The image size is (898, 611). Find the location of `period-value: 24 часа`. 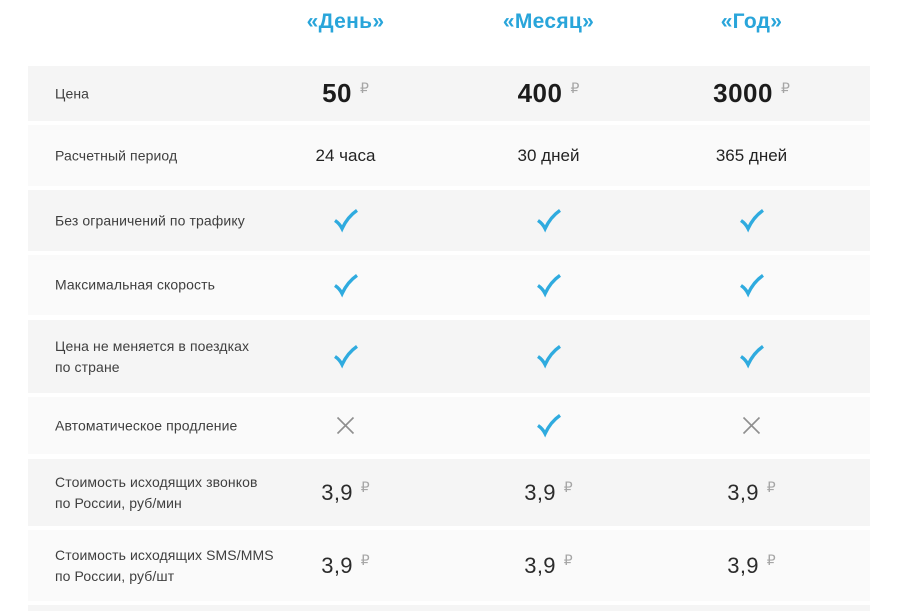

period-value: 24 часа is located at coordinates (345, 155).